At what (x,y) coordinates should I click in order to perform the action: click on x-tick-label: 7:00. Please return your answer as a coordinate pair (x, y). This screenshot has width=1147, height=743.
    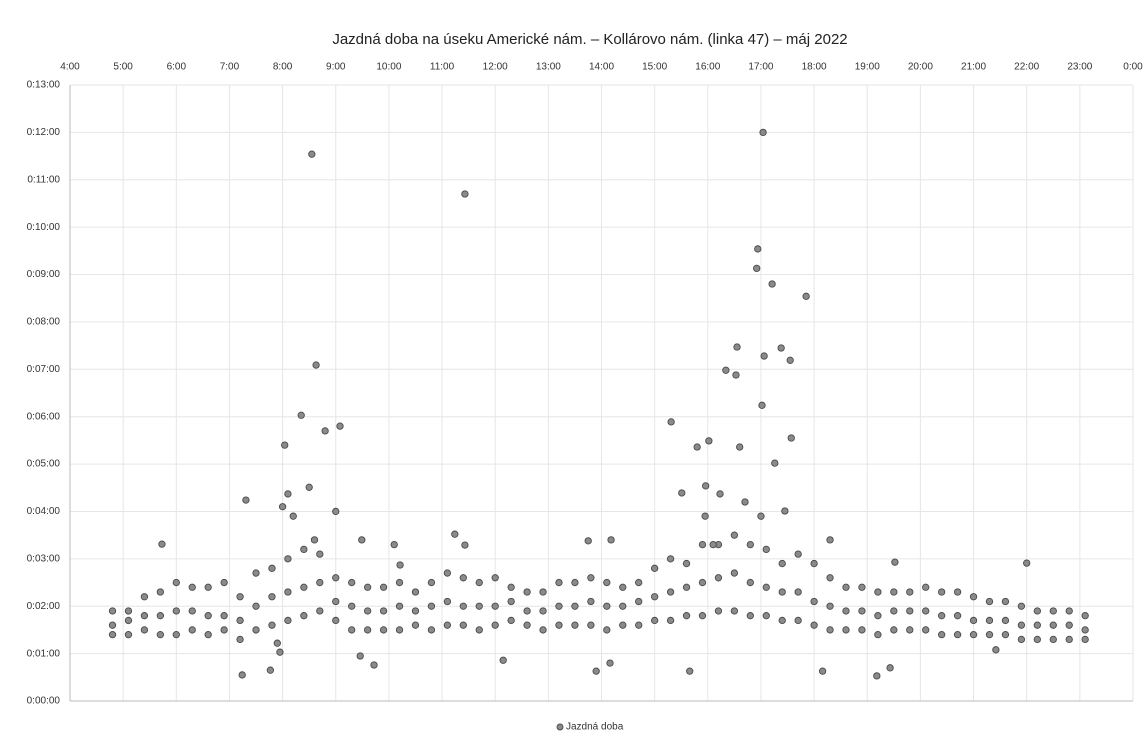
    Looking at the image, I should click on (230, 67).